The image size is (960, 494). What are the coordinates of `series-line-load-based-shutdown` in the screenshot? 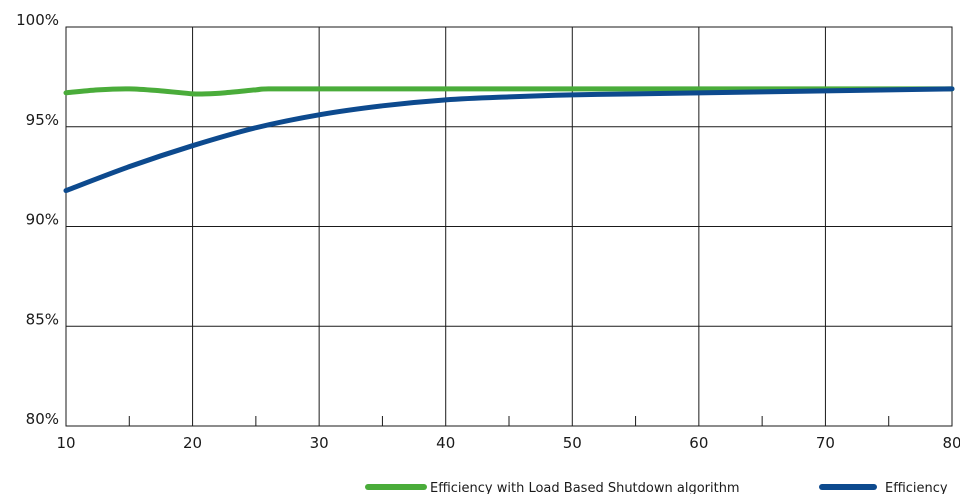 It's located at (509, 91).